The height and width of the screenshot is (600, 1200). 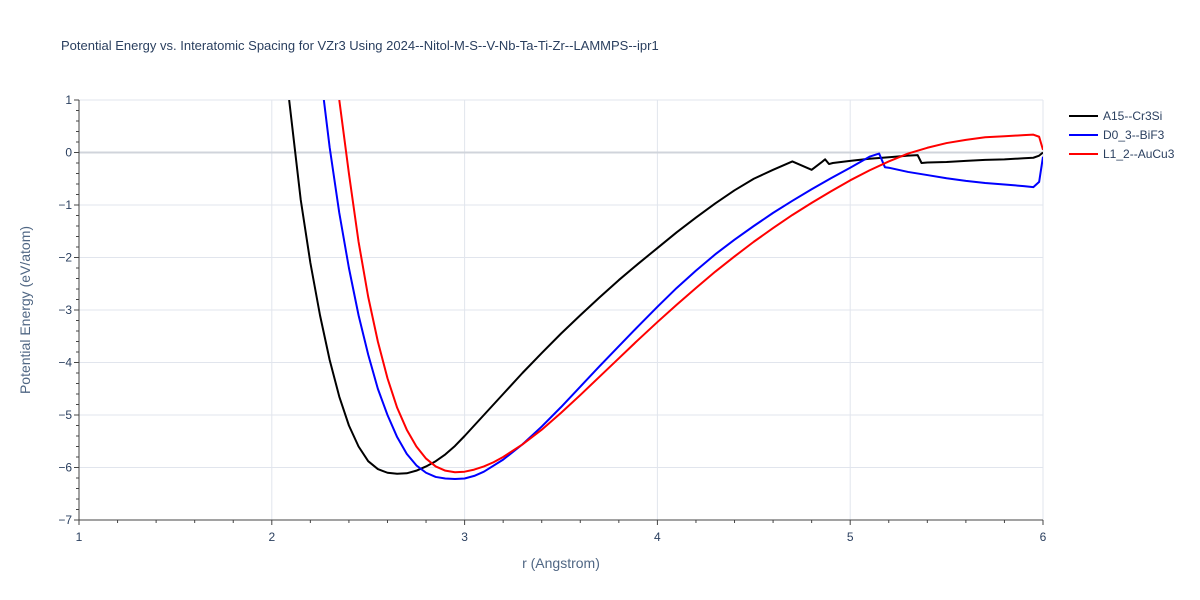 I want to click on y-tick-labels: 1 0 −1 −2 −3 −4 −5 −6 −7, so click(x=65, y=310).